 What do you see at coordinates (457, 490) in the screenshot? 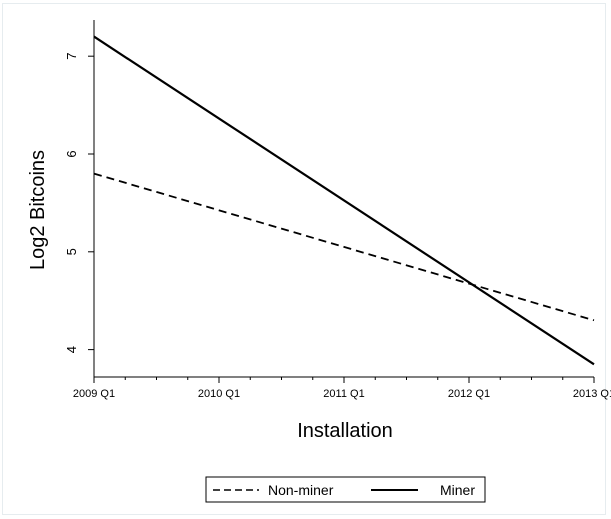
I see `legend-label-miner: Miner` at bounding box center [457, 490].